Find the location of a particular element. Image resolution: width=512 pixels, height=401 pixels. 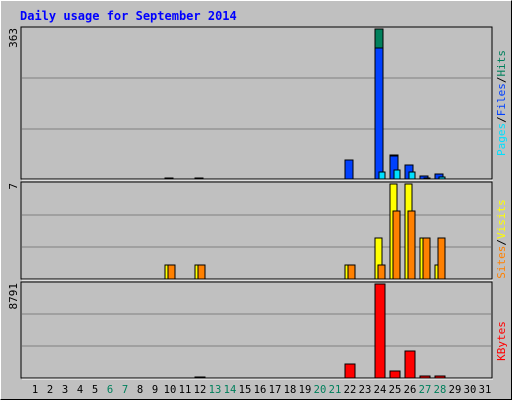

x-tick-label-1: 1 is located at coordinates (35, 390).